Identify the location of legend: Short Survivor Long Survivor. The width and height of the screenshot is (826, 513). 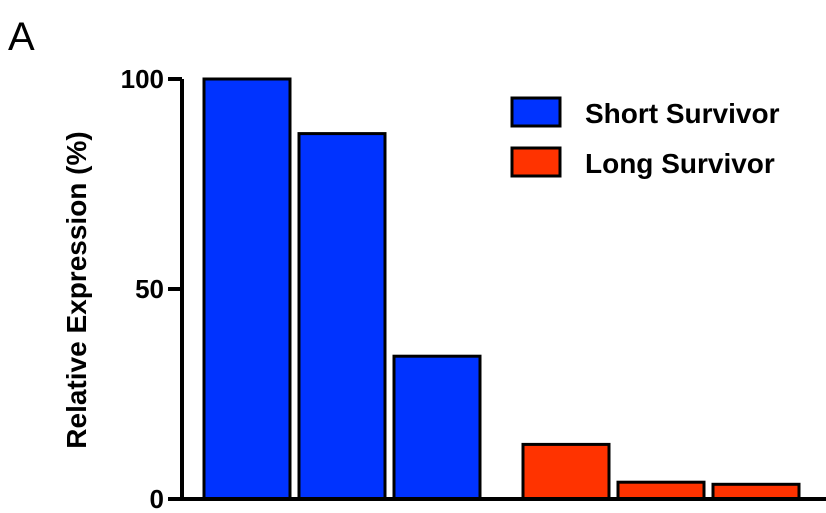
(645, 137).